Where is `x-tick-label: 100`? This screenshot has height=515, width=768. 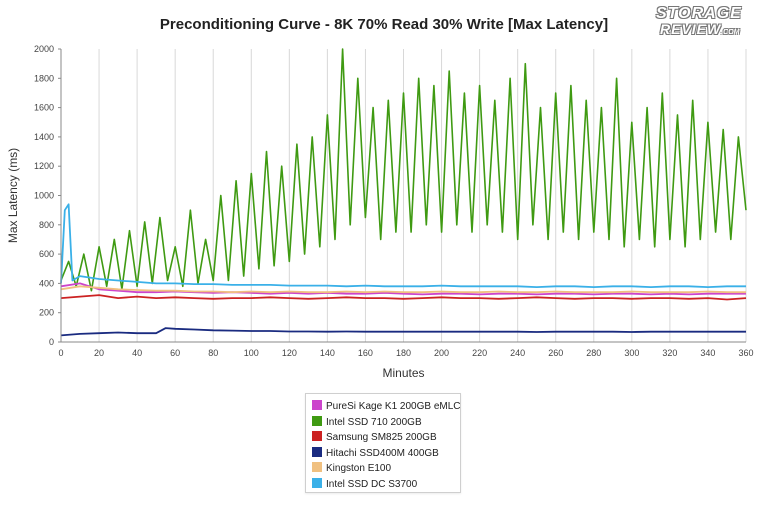
x-tick-label: 100 is located at coordinates (251, 353).